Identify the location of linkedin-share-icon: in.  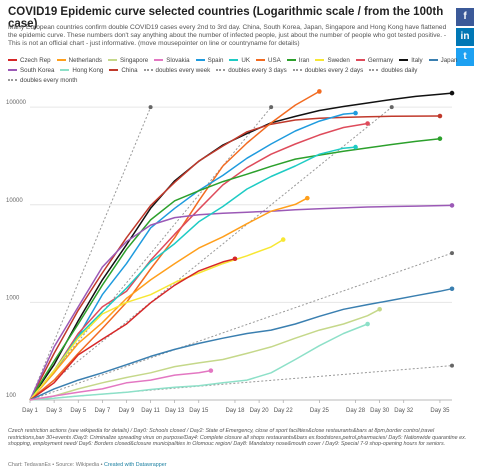
(465, 37).